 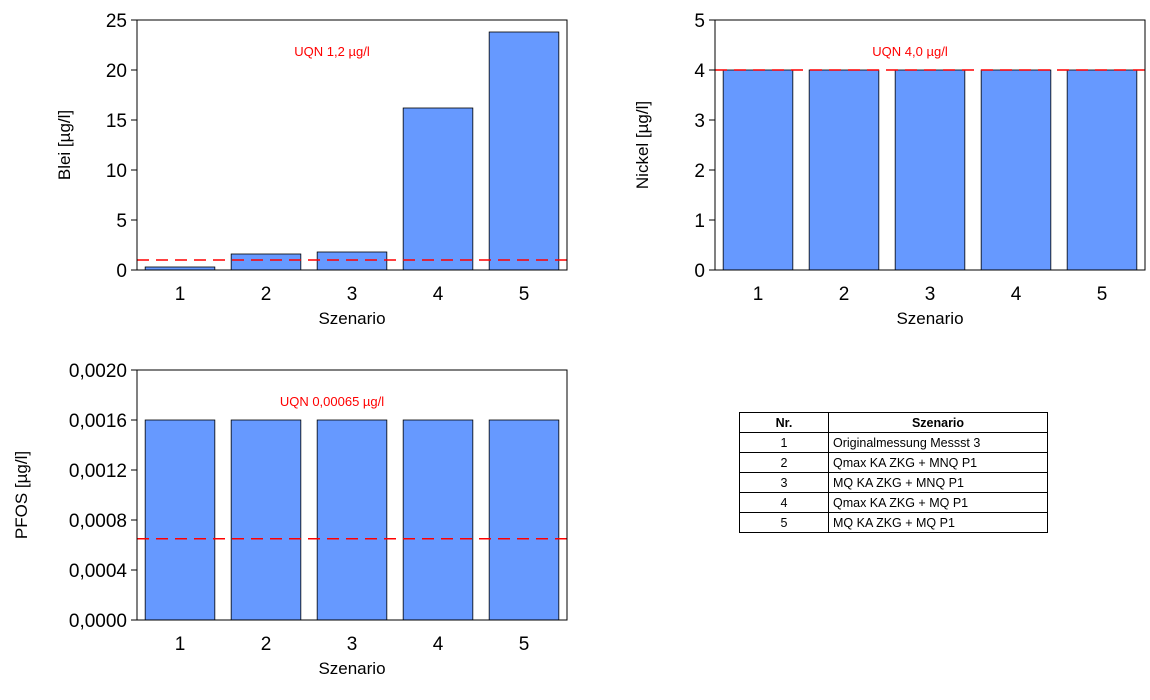 I want to click on y-tick-label: 2, so click(x=699, y=171).